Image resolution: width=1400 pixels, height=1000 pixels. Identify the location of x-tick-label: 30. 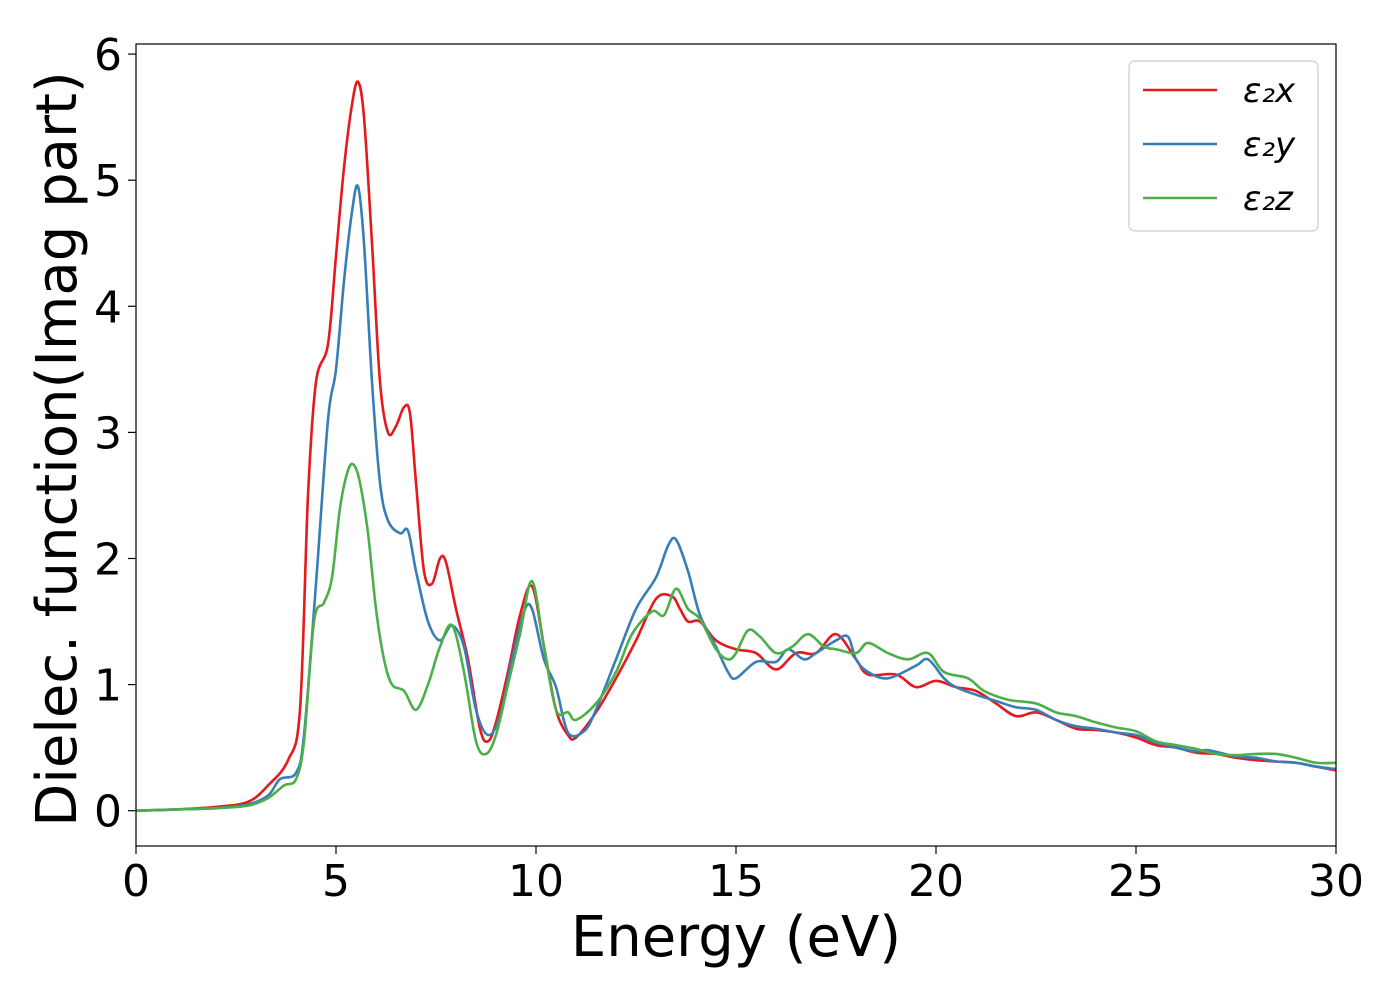
(1336, 881).